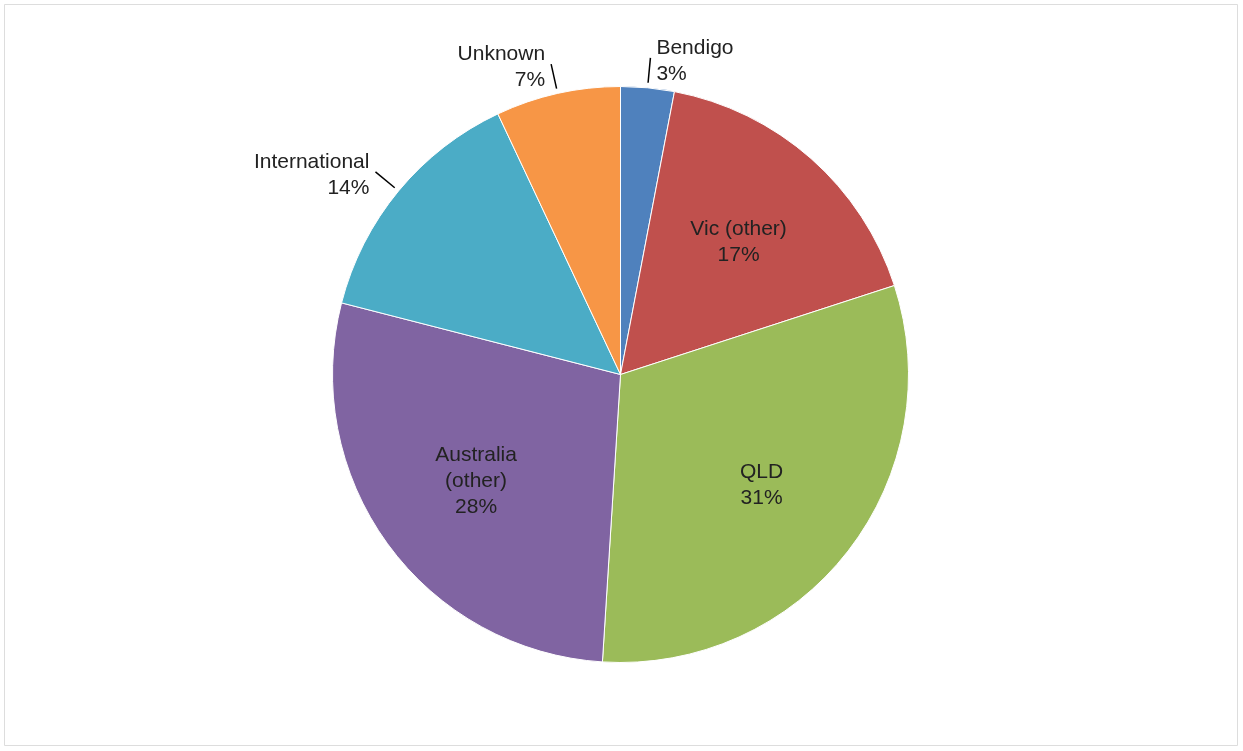 This screenshot has width=1243, height=751. What do you see at coordinates (348, 186) in the screenshot?
I see `data-label: 14%` at bounding box center [348, 186].